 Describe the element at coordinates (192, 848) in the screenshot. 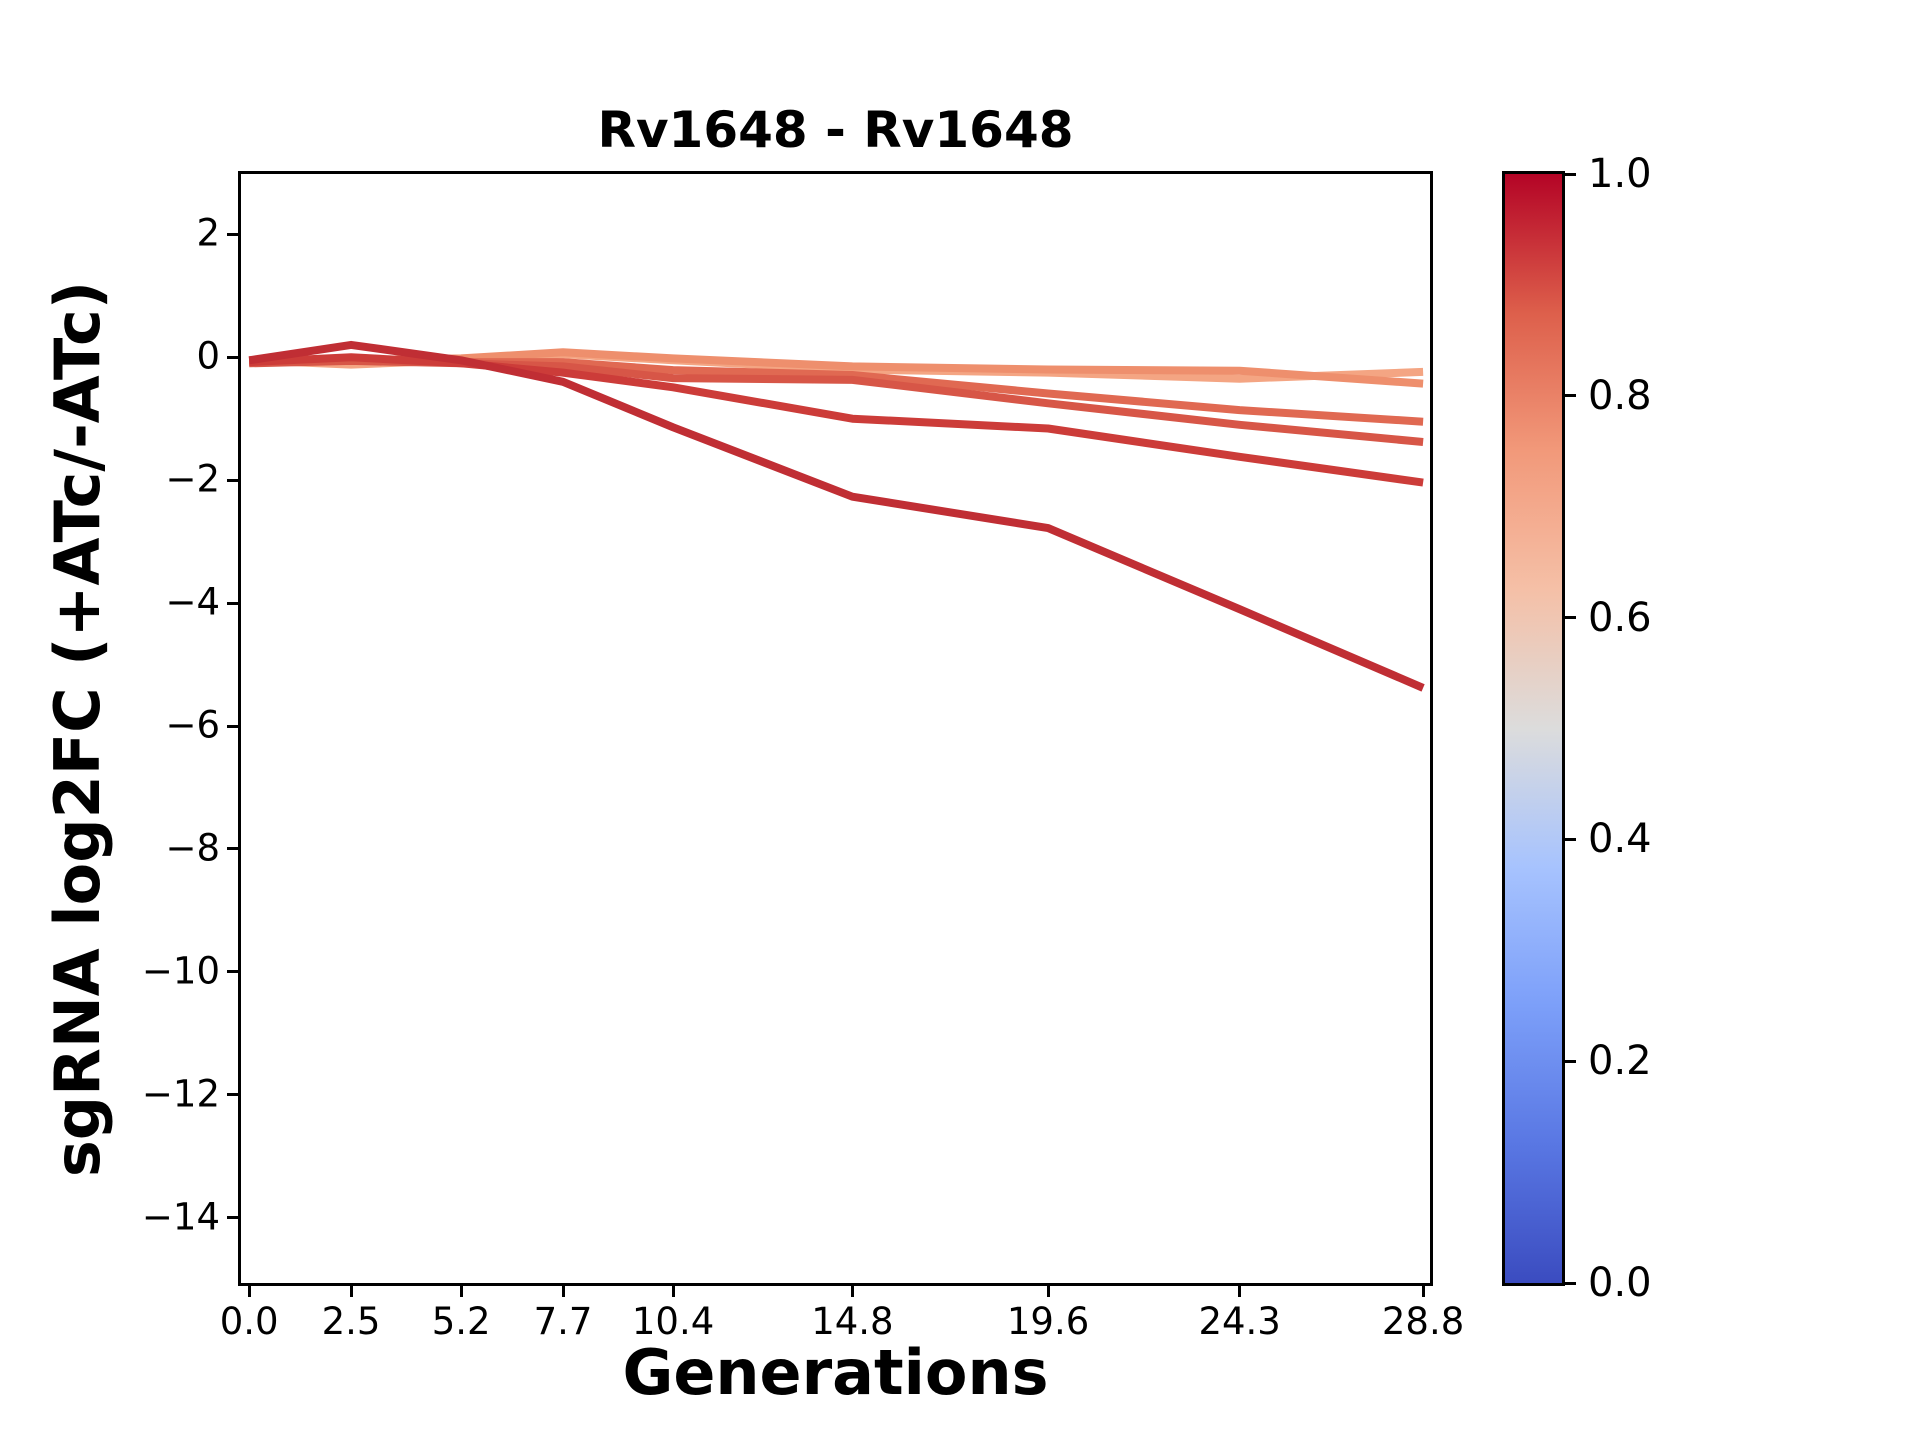

I see `y-tick-label: −8` at that location.